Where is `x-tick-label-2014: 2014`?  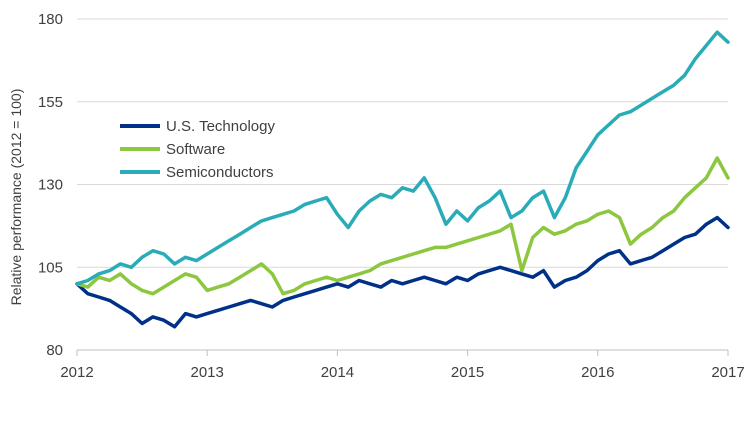
x-tick-label-2014: 2014 is located at coordinates (337, 372).